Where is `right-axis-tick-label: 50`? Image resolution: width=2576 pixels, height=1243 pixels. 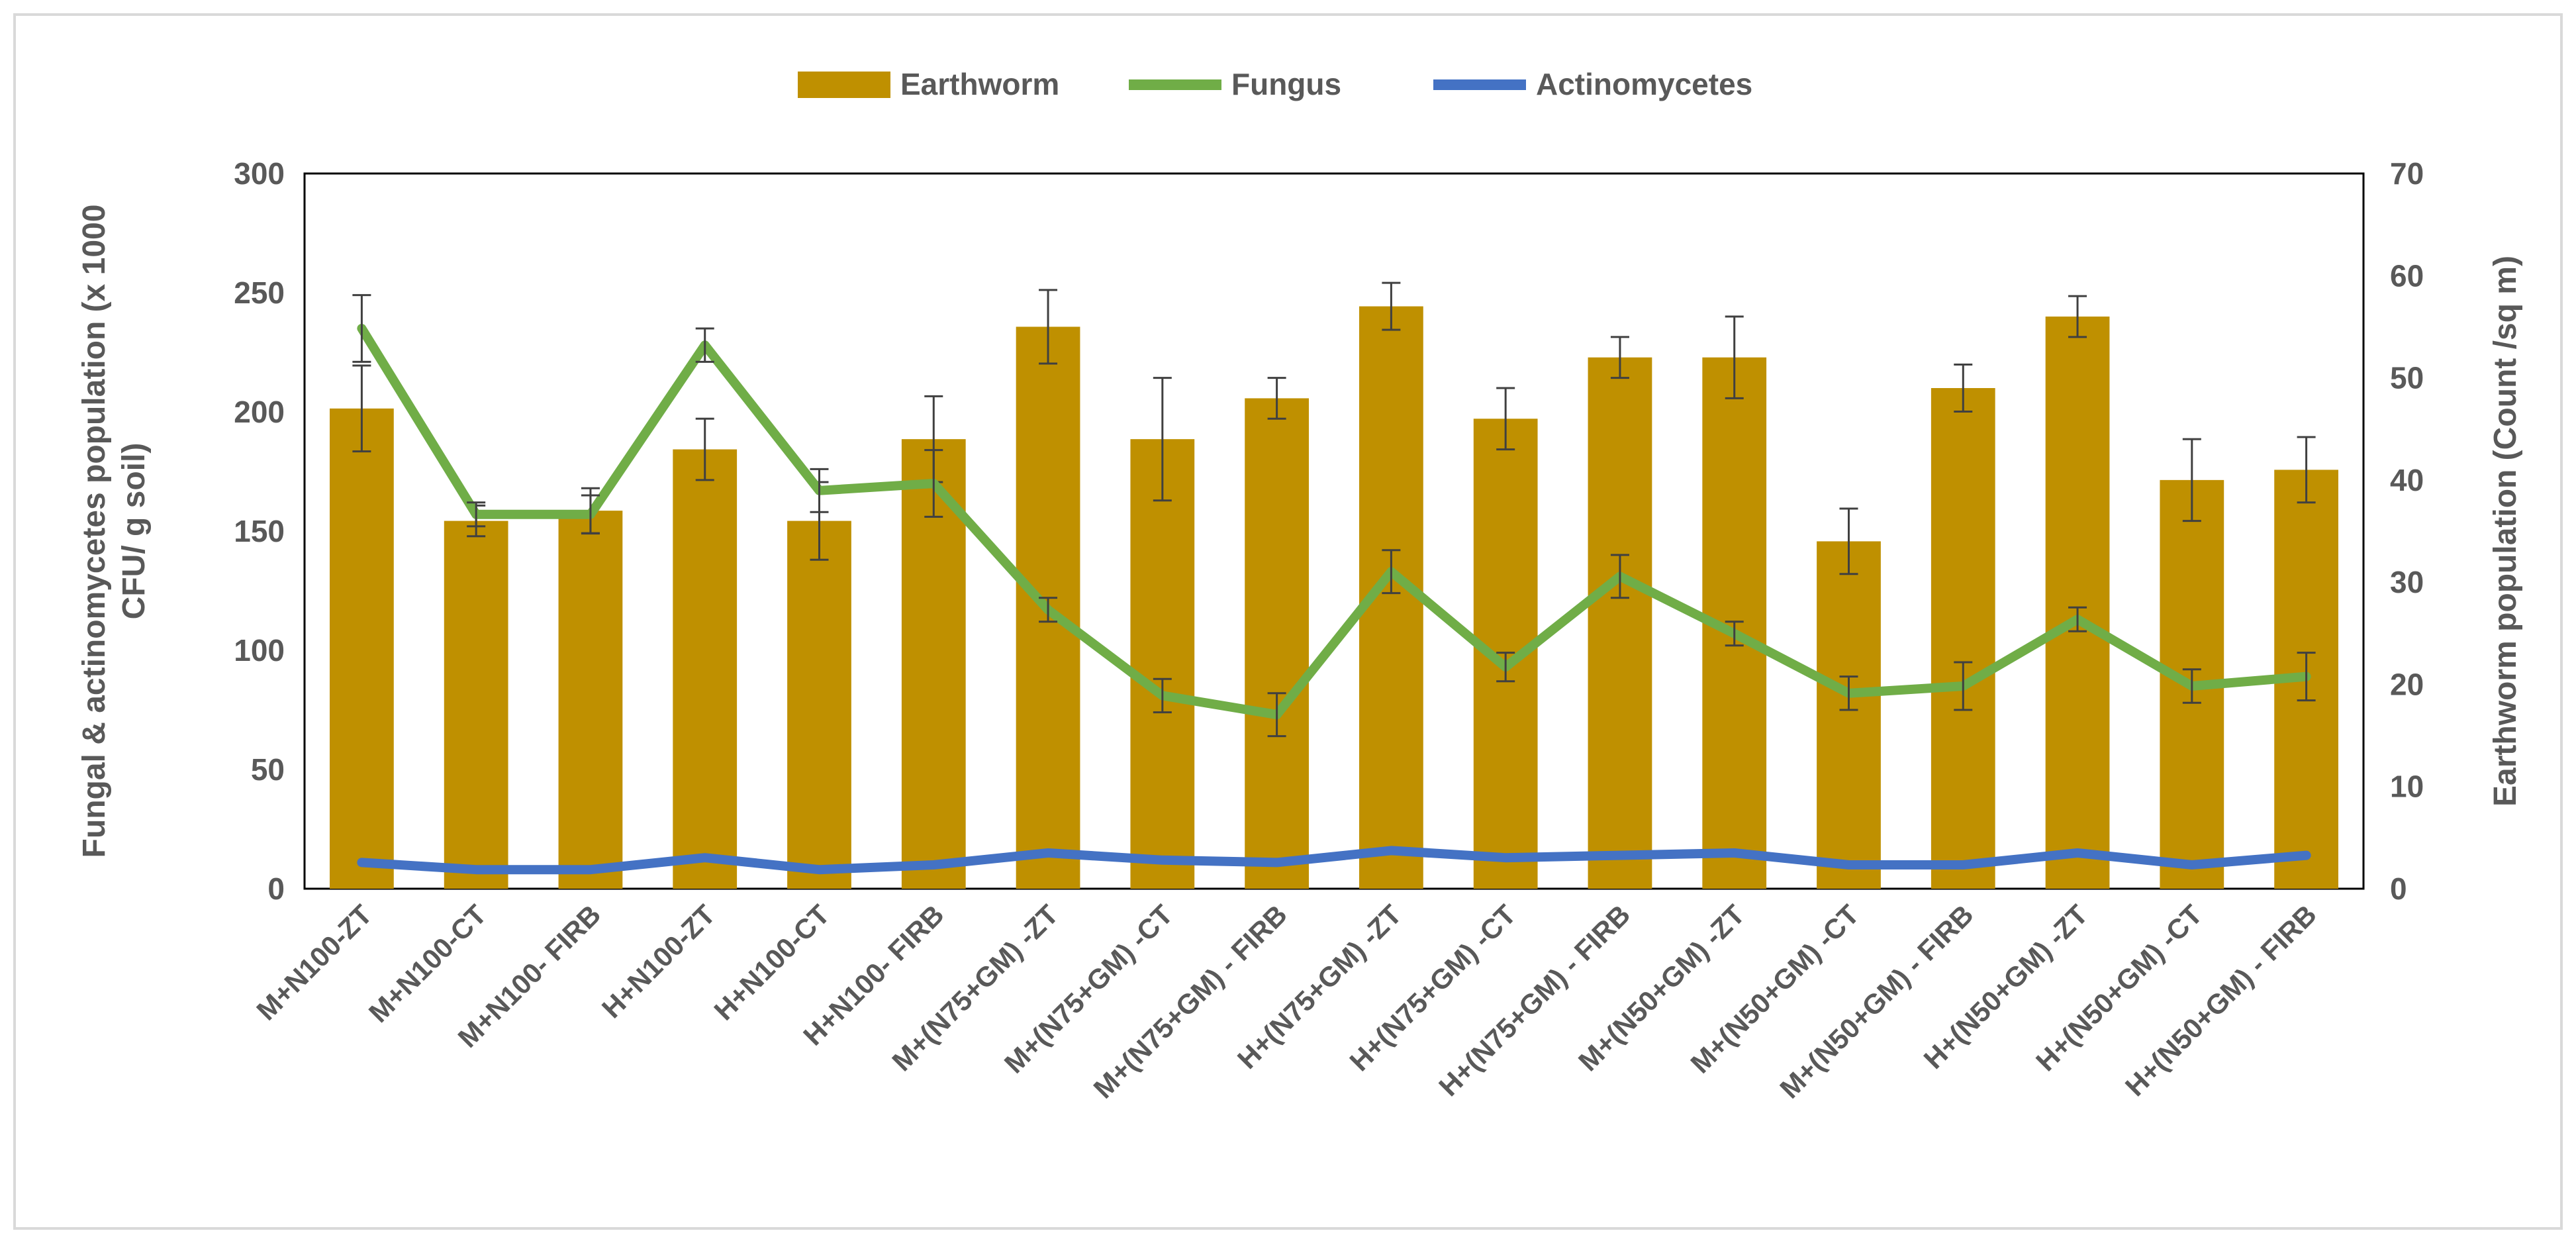
right-axis-tick-label: 50 is located at coordinates (2407, 378).